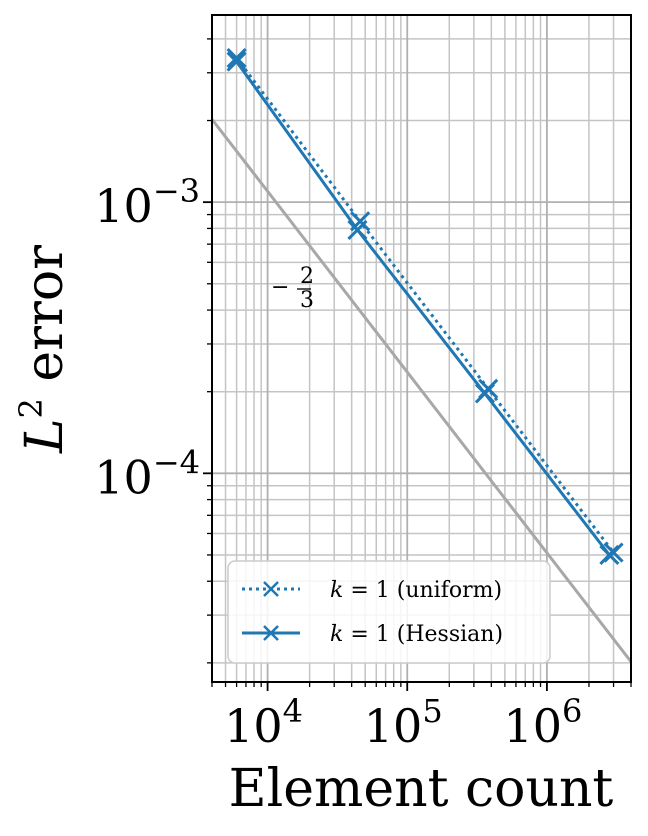 The width and height of the screenshot is (648, 836). What do you see at coordinates (271, 589) in the screenshot?
I see `legend-marker-uniform` at bounding box center [271, 589].